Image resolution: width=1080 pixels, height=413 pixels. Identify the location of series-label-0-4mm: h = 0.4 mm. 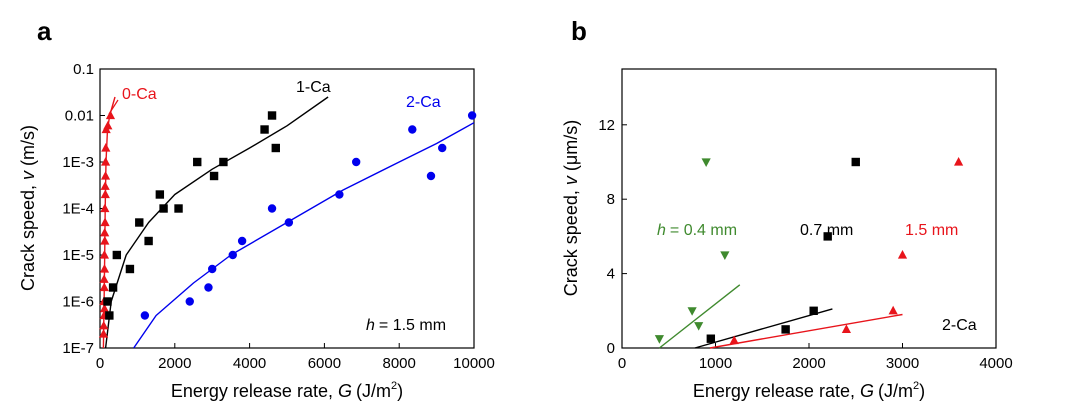
(697, 230).